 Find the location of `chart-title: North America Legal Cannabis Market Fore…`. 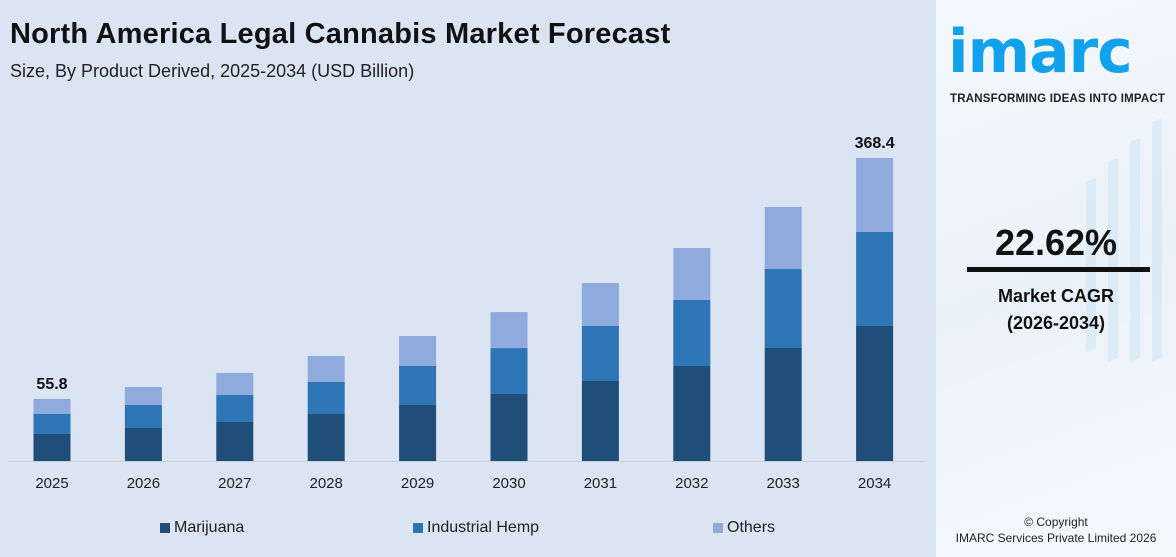

chart-title: North America Legal Cannabis Market Fore… is located at coordinates (340, 34).